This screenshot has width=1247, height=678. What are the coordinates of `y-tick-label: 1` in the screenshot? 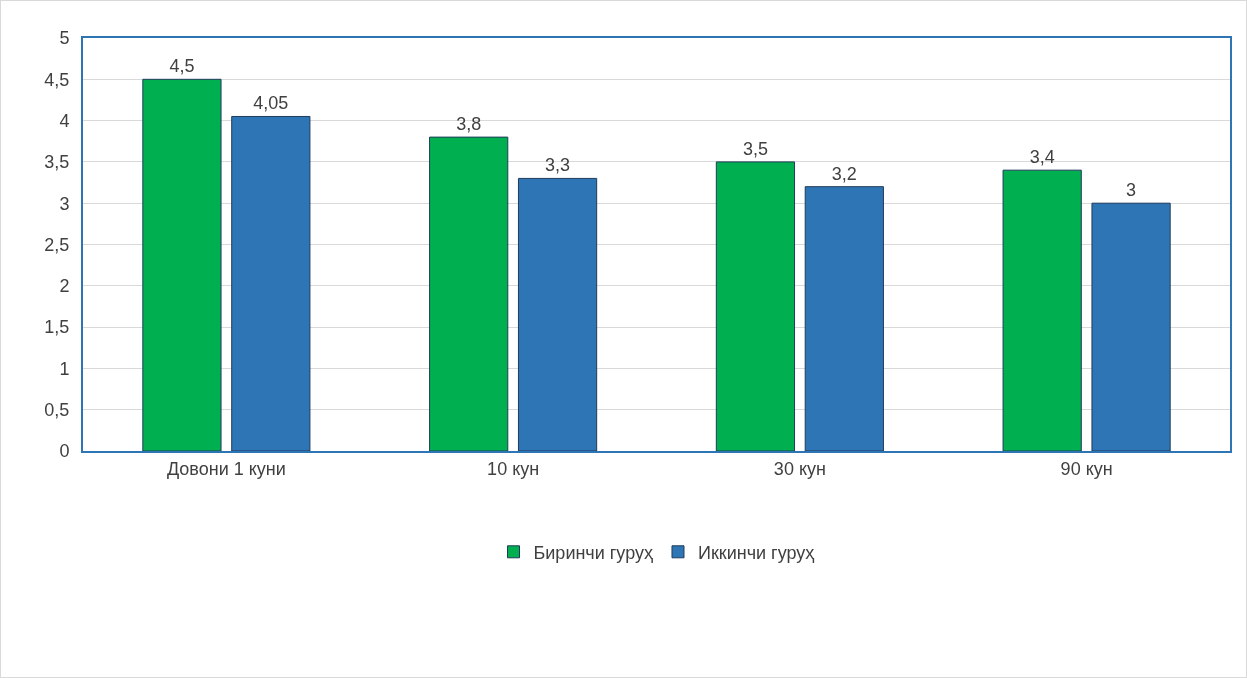 It's located at (64, 368).